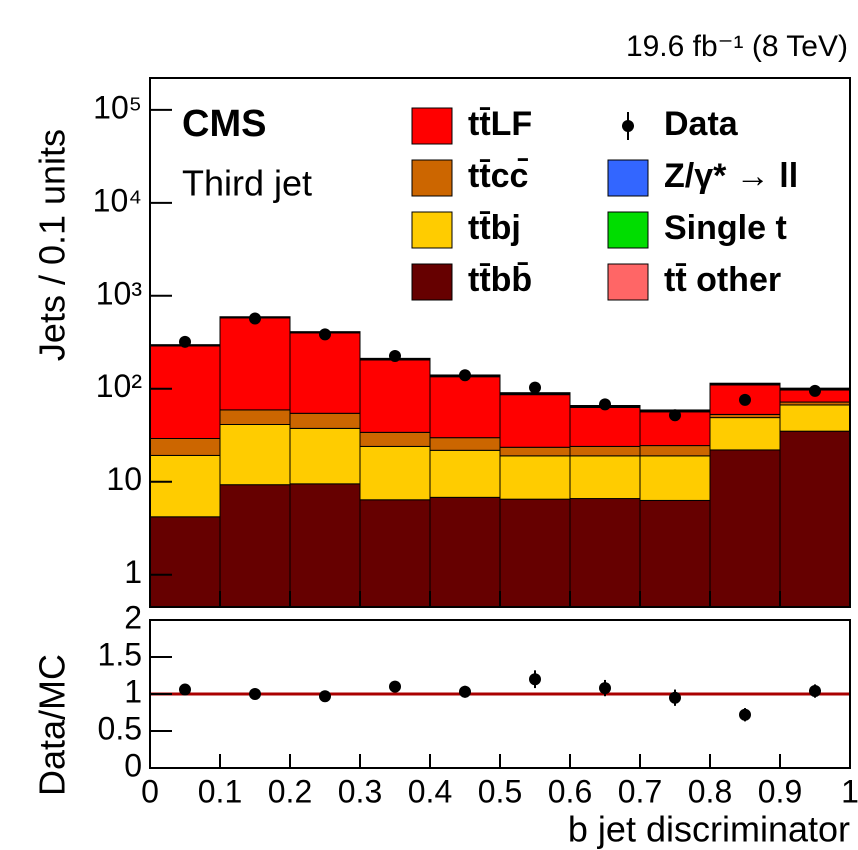  I want to click on y-tick-label: 10², so click(119, 386).